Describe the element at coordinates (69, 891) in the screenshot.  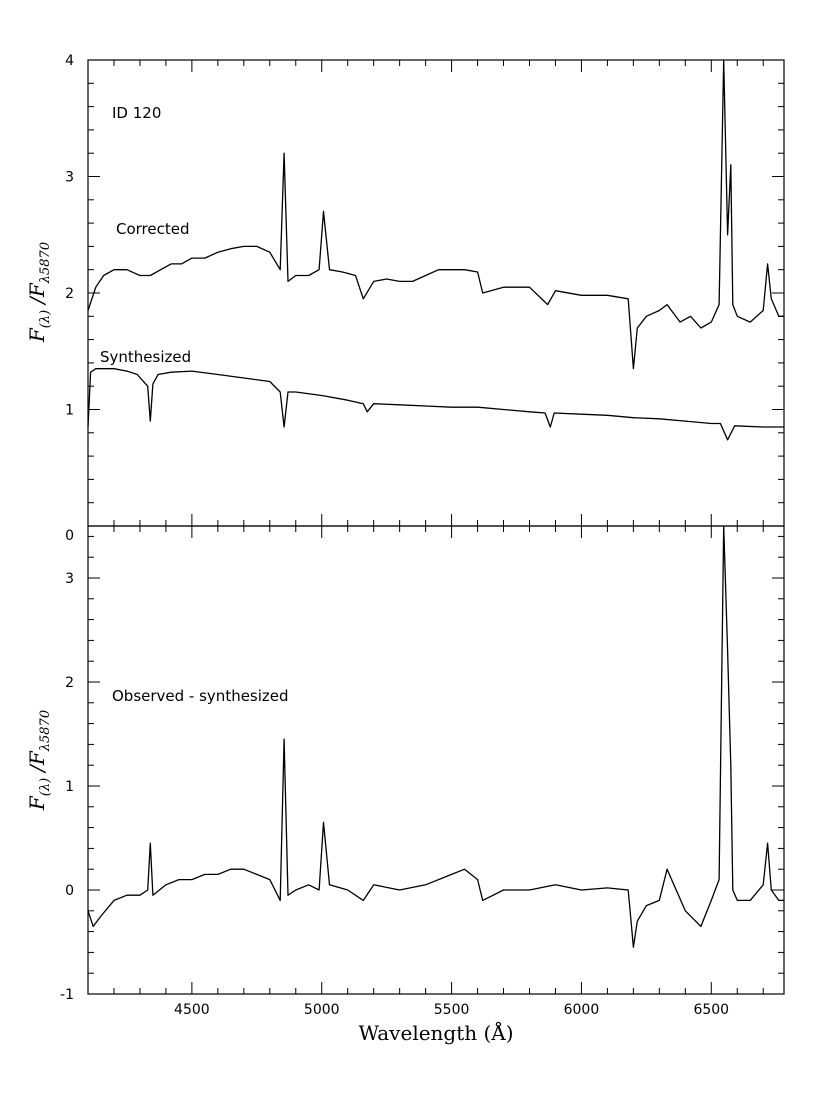
I see `bottom-ytick-label: 0` at that location.